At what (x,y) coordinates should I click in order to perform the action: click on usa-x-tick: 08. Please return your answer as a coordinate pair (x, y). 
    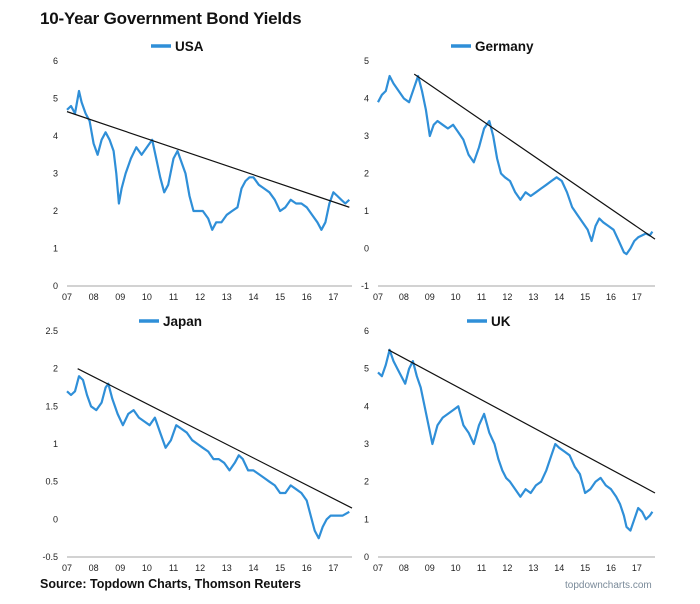
    Looking at the image, I should click on (94, 297).